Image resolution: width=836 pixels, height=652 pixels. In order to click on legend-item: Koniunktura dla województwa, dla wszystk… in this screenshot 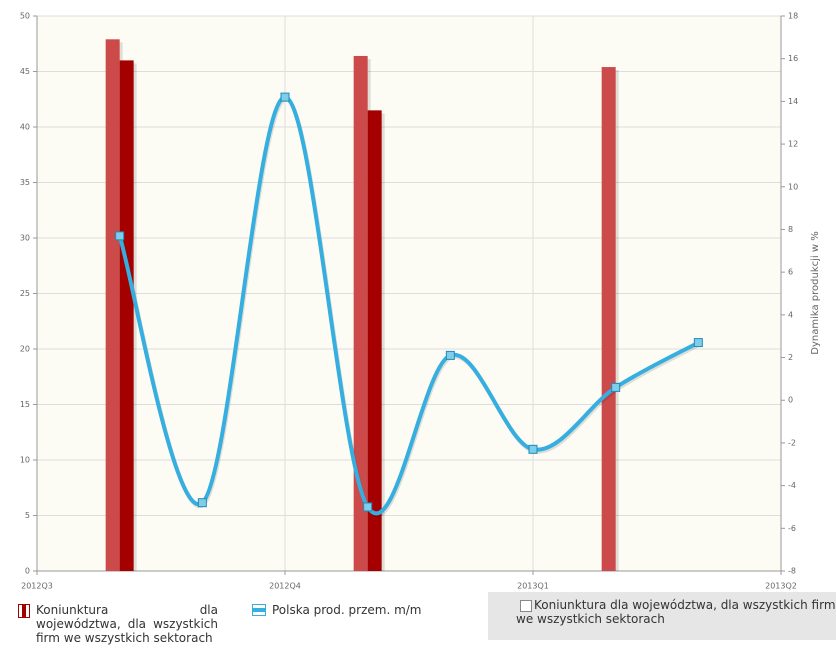, I will do `click(118, 624)`.